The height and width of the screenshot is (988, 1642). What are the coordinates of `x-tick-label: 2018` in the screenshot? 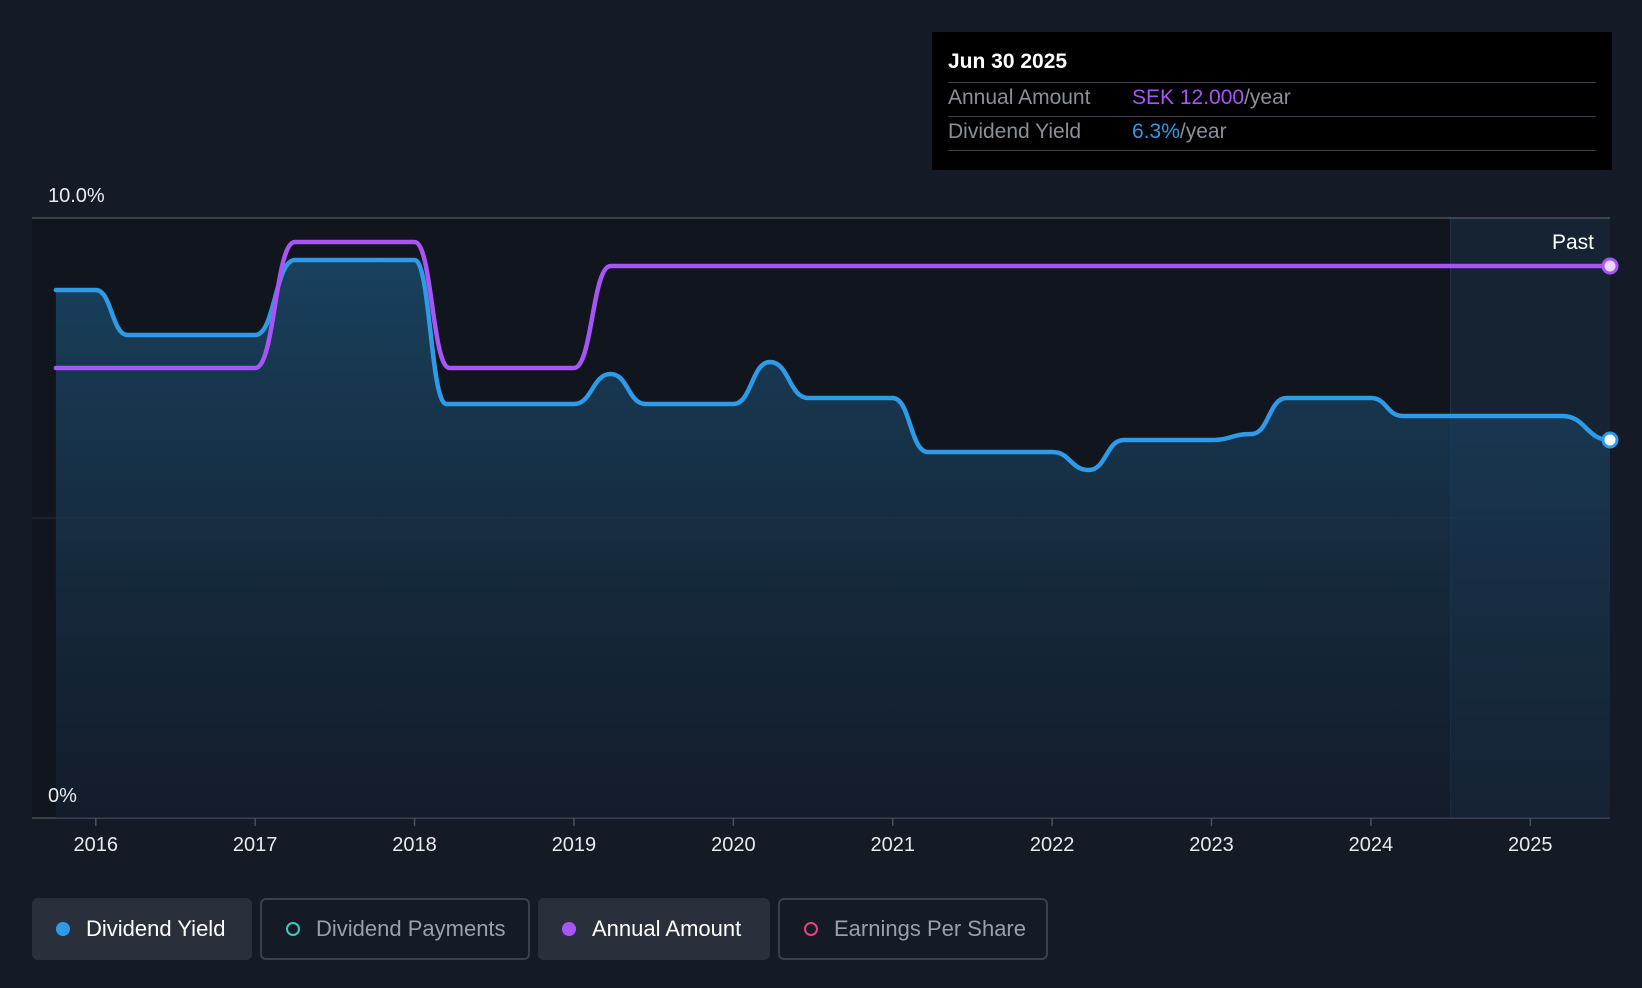 It's located at (414, 845).